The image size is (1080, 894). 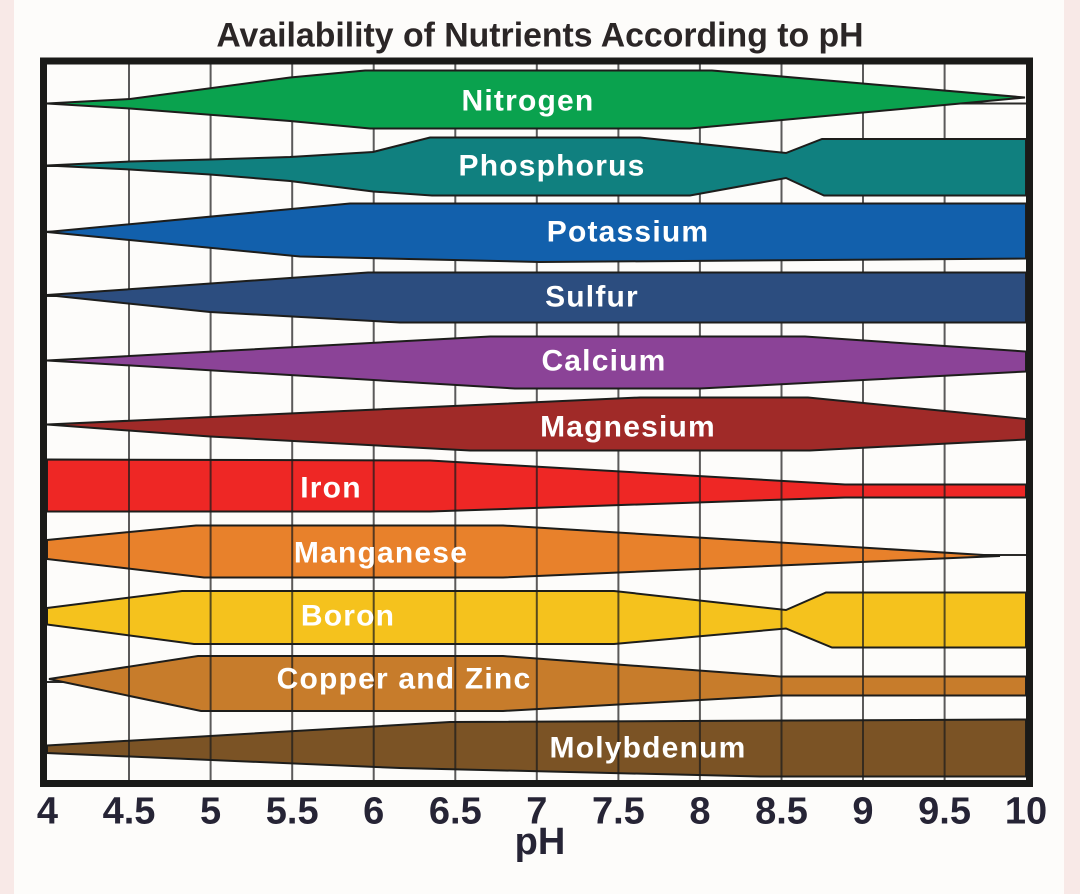 What do you see at coordinates (536, 812) in the screenshot?
I see `svg-text: 7` at bounding box center [536, 812].